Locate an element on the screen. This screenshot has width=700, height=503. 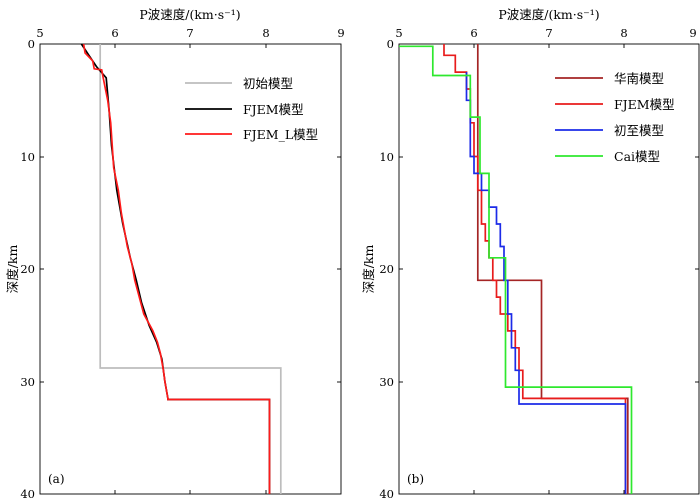
panel-a-x-tick-6: 6 is located at coordinates (114, 33).